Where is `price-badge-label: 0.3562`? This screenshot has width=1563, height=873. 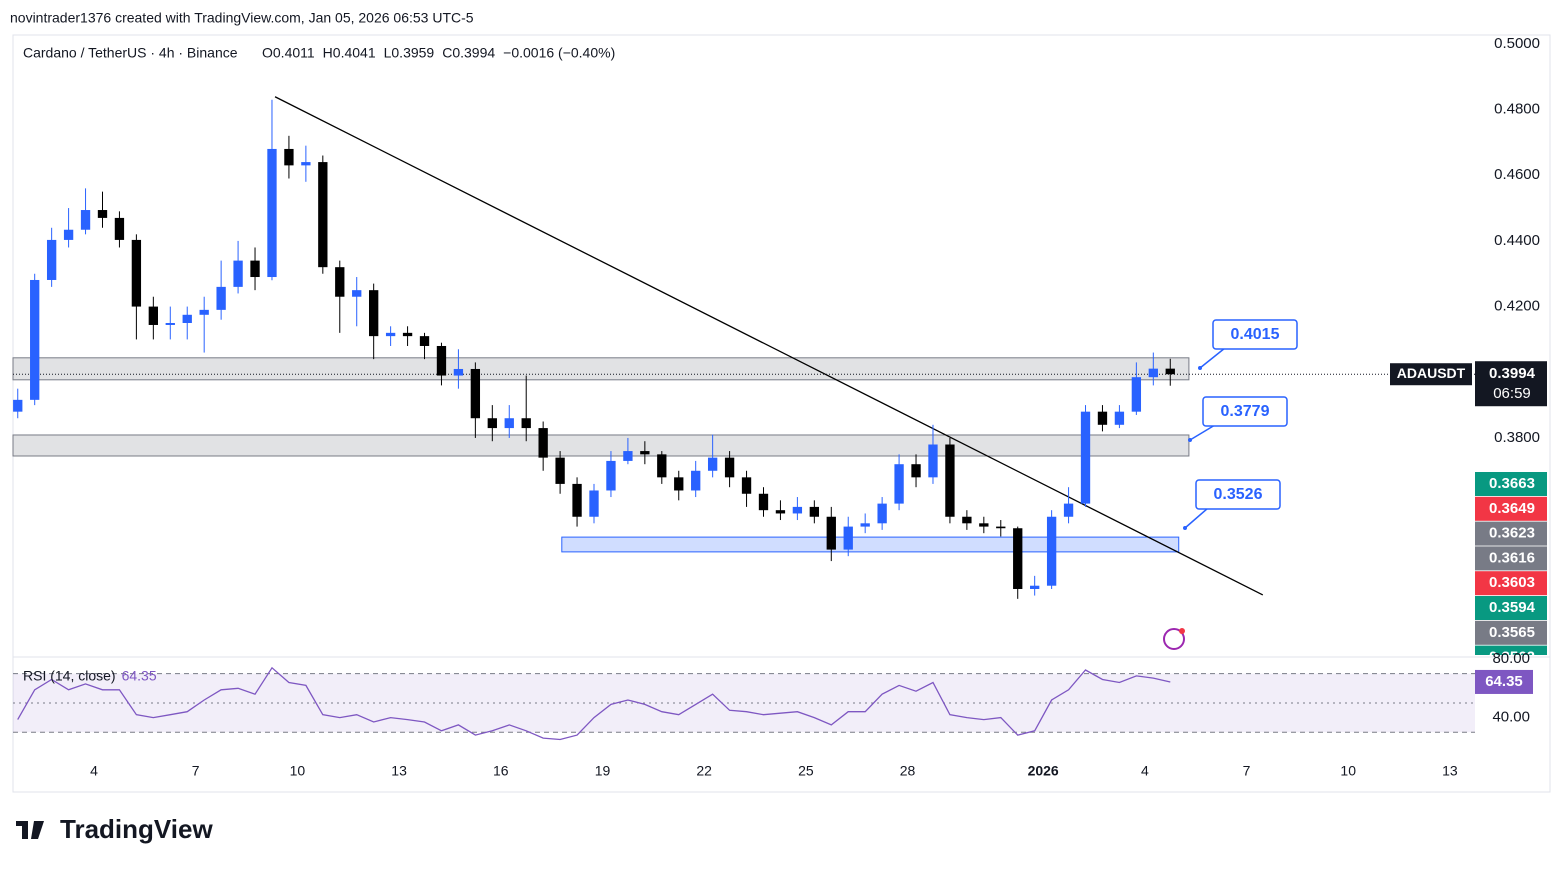 price-badge-label: 0.3562 is located at coordinates (1512, 657).